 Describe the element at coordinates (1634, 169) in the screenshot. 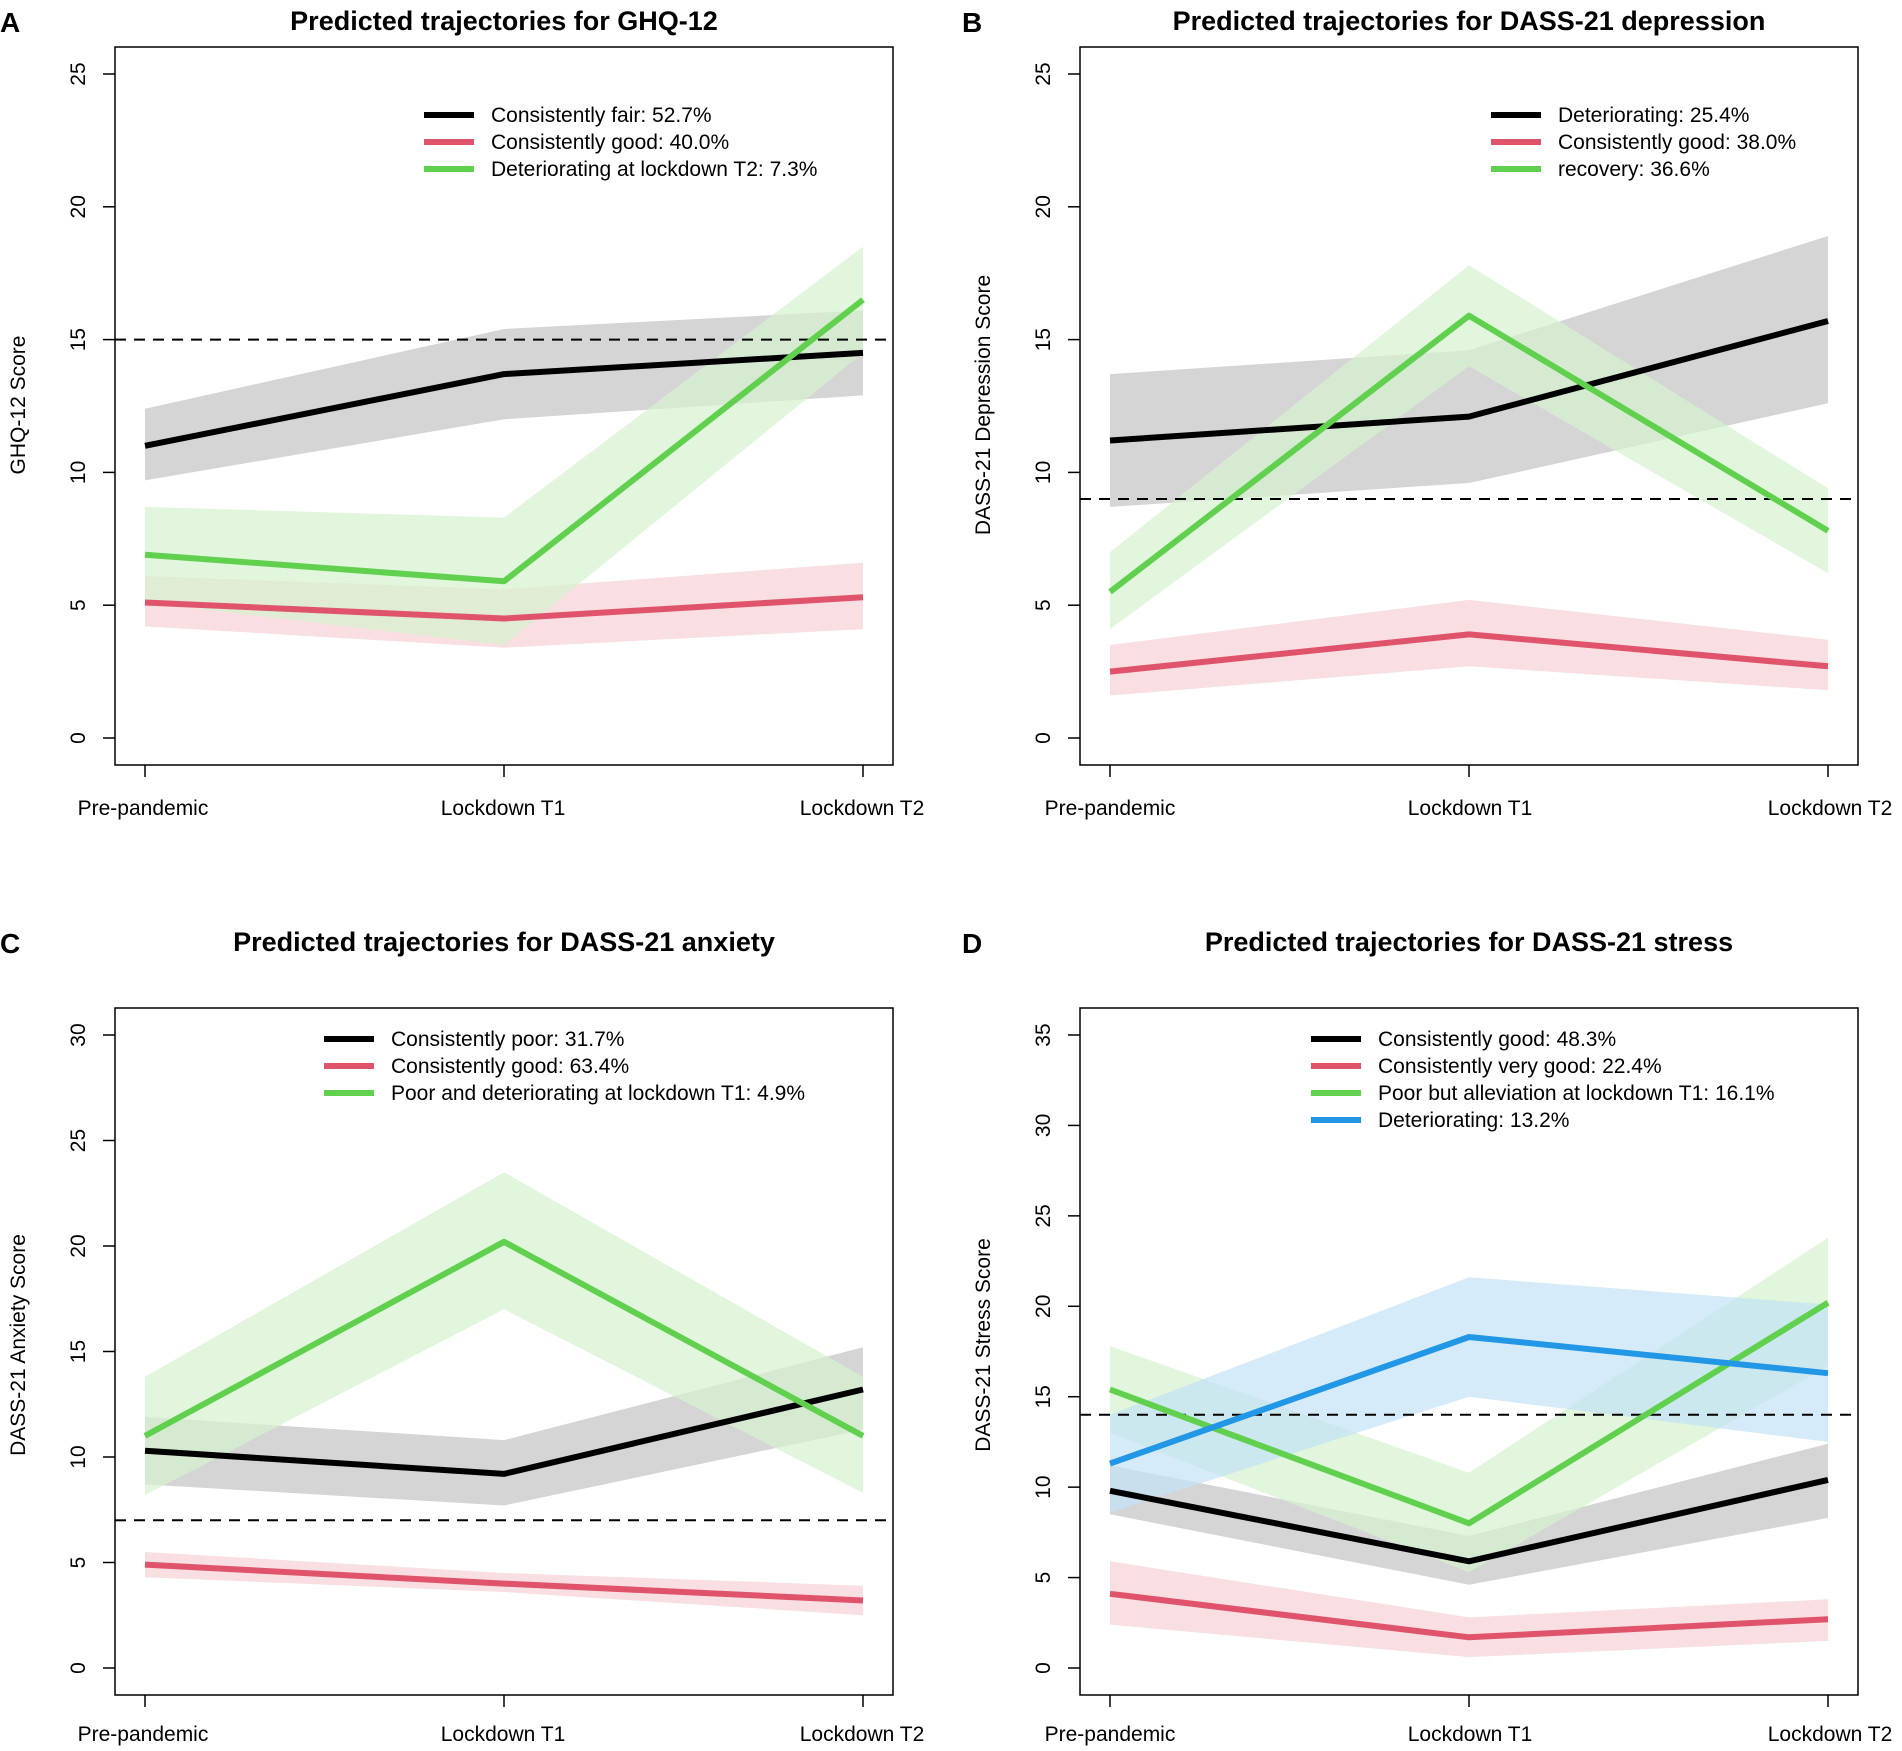

I see `panel-b-legend-label-green: recovery: 36.6%` at that location.